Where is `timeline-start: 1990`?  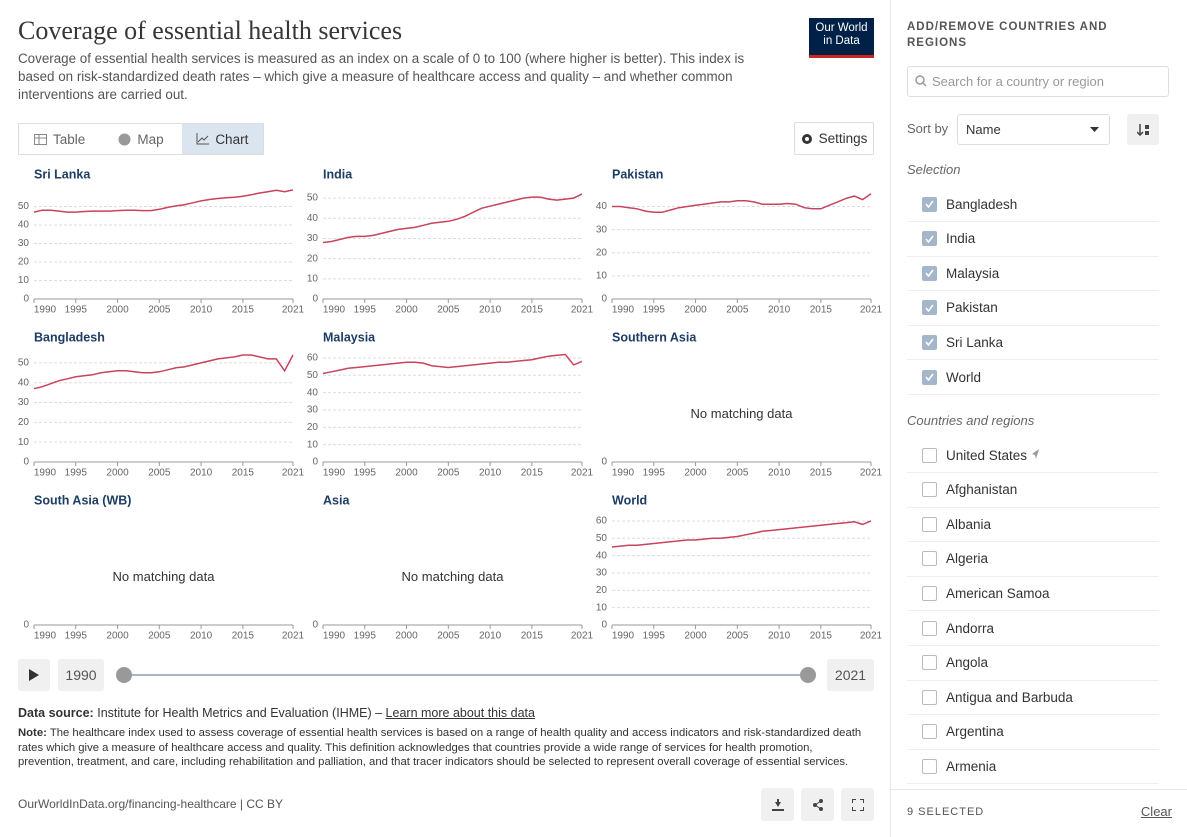 timeline-start: 1990 is located at coordinates (81, 675).